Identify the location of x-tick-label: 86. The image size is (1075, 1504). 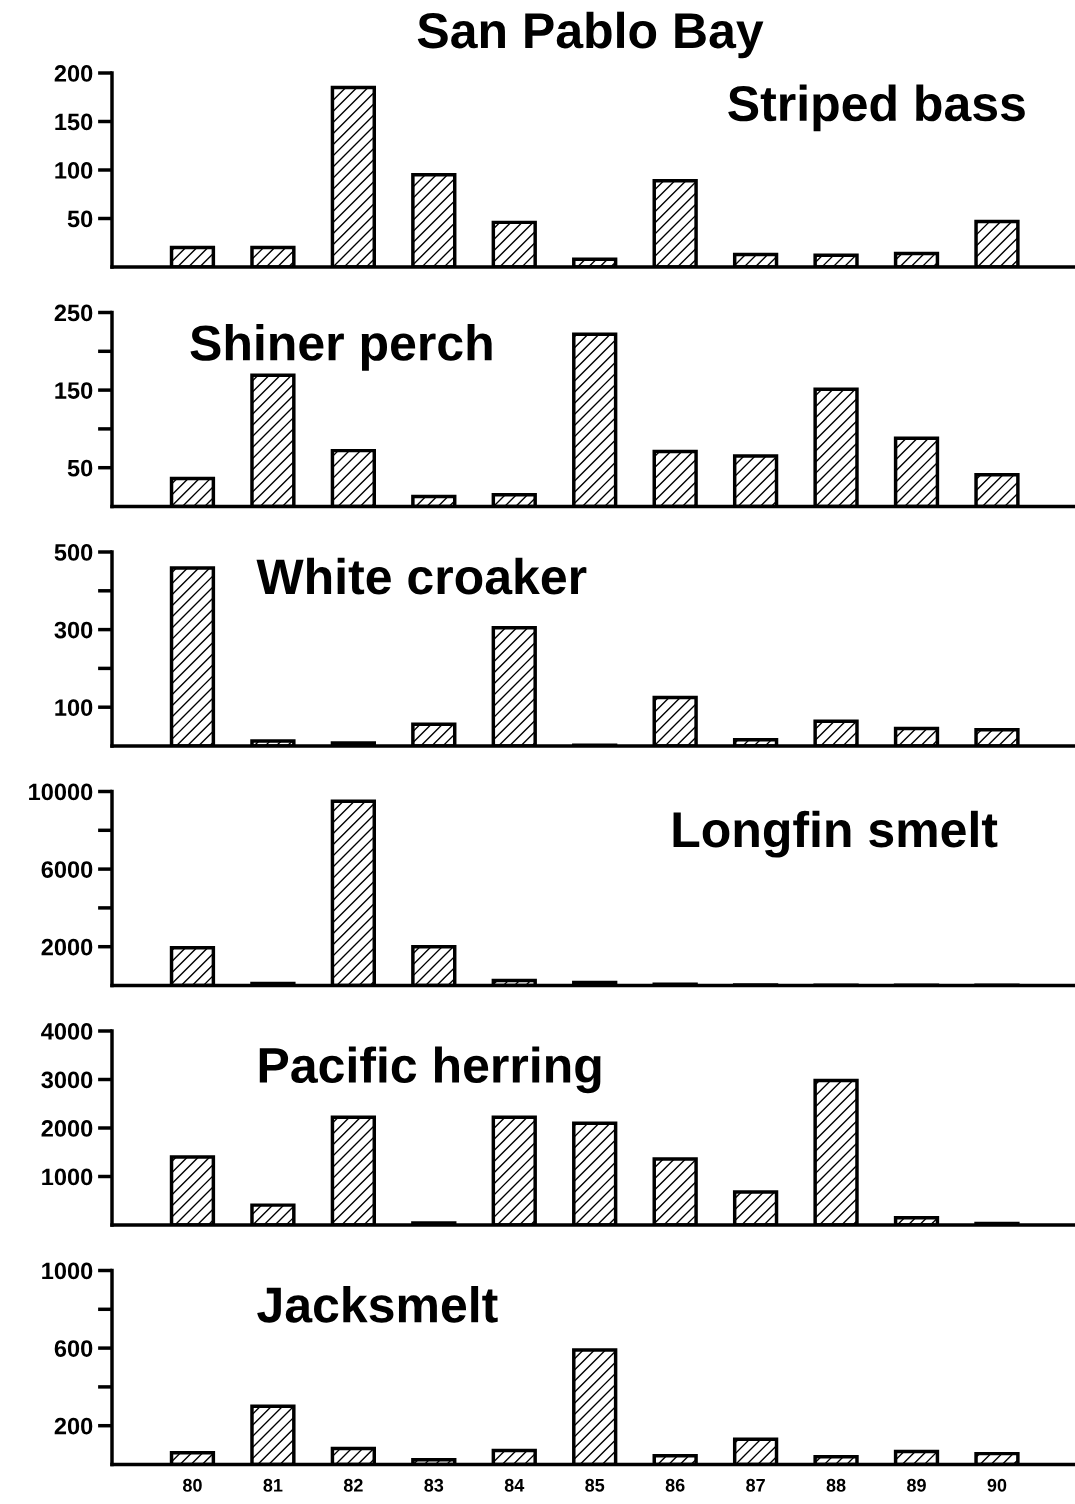
(675, 1485).